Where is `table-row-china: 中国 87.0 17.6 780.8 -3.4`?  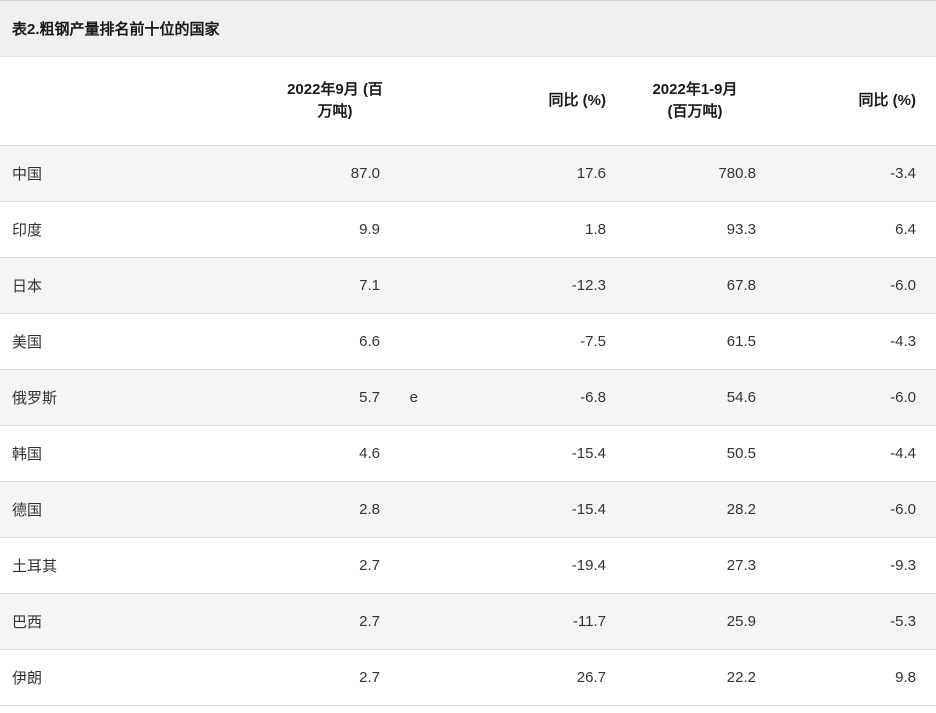 table-row-china: 中国 87.0 17.6 780.8 -3.4 is located at coordinates (468, 173).